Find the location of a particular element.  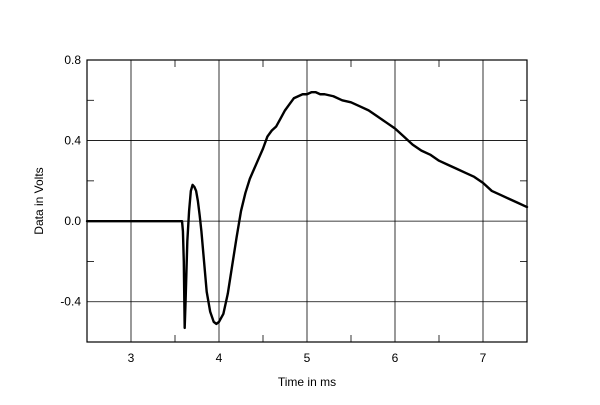

y-tick-labels: -0.4 0.0 0.4 0.8 is located at coordinates (70, 181).